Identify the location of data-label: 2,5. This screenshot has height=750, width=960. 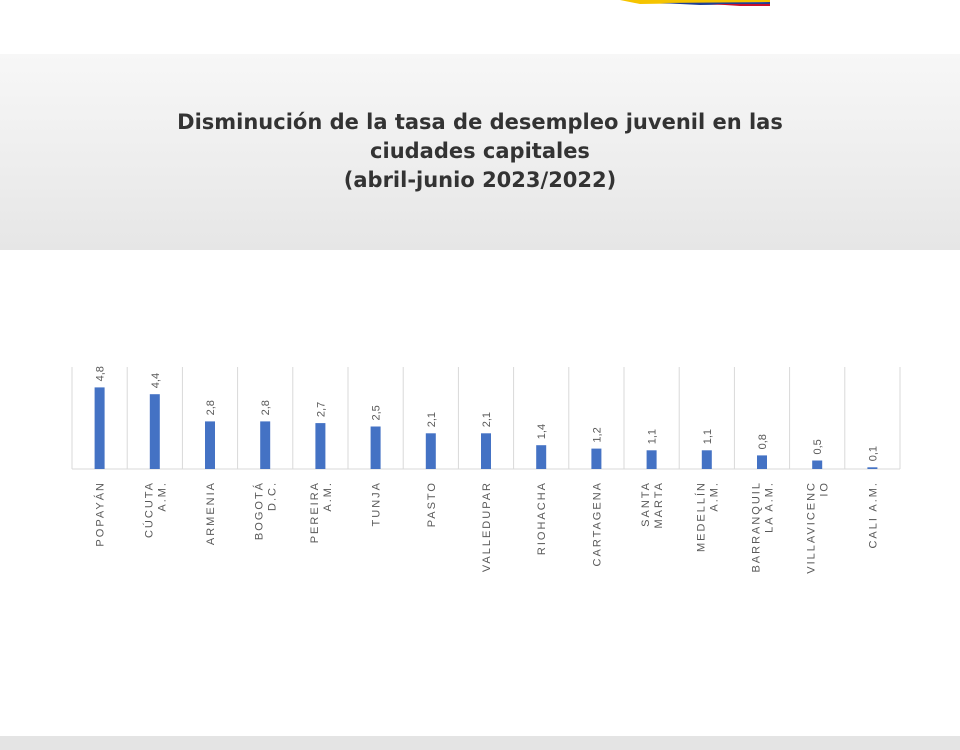
(377, 412).